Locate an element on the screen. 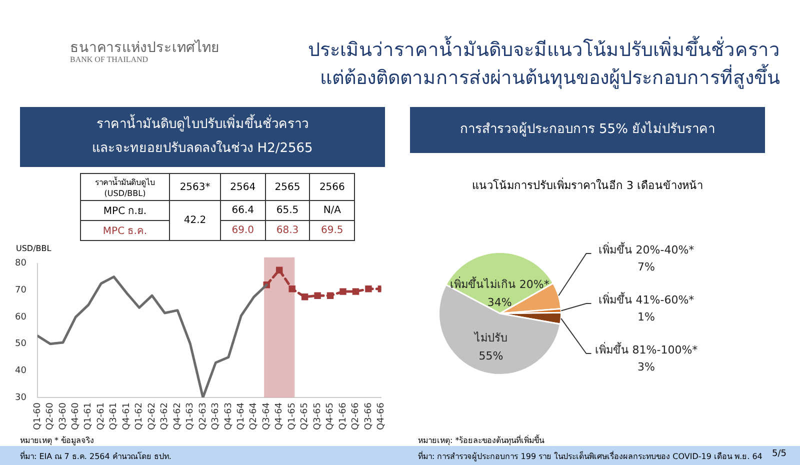 The image size is (800, 465). text: ที่มา: การสำรวจผู้ประกอบการ 199 ราย ในประเด็นพิเศษเรื่องผลกระทบของ COVID-19 เดือน พ.ย. 64 is located at coordinates (590, 456).